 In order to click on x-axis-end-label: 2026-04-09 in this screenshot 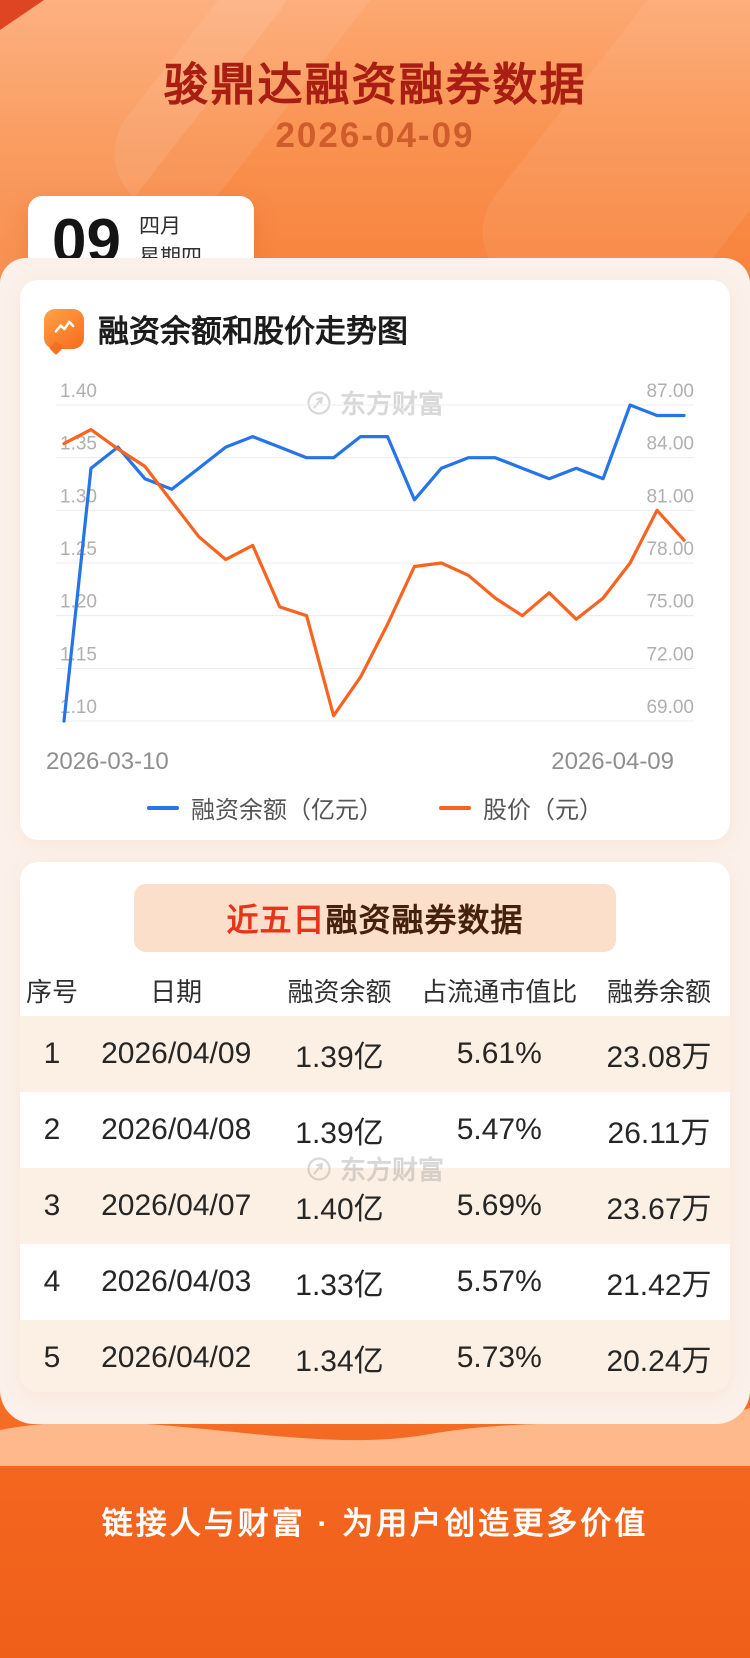, I will do `click(612, 761)`.